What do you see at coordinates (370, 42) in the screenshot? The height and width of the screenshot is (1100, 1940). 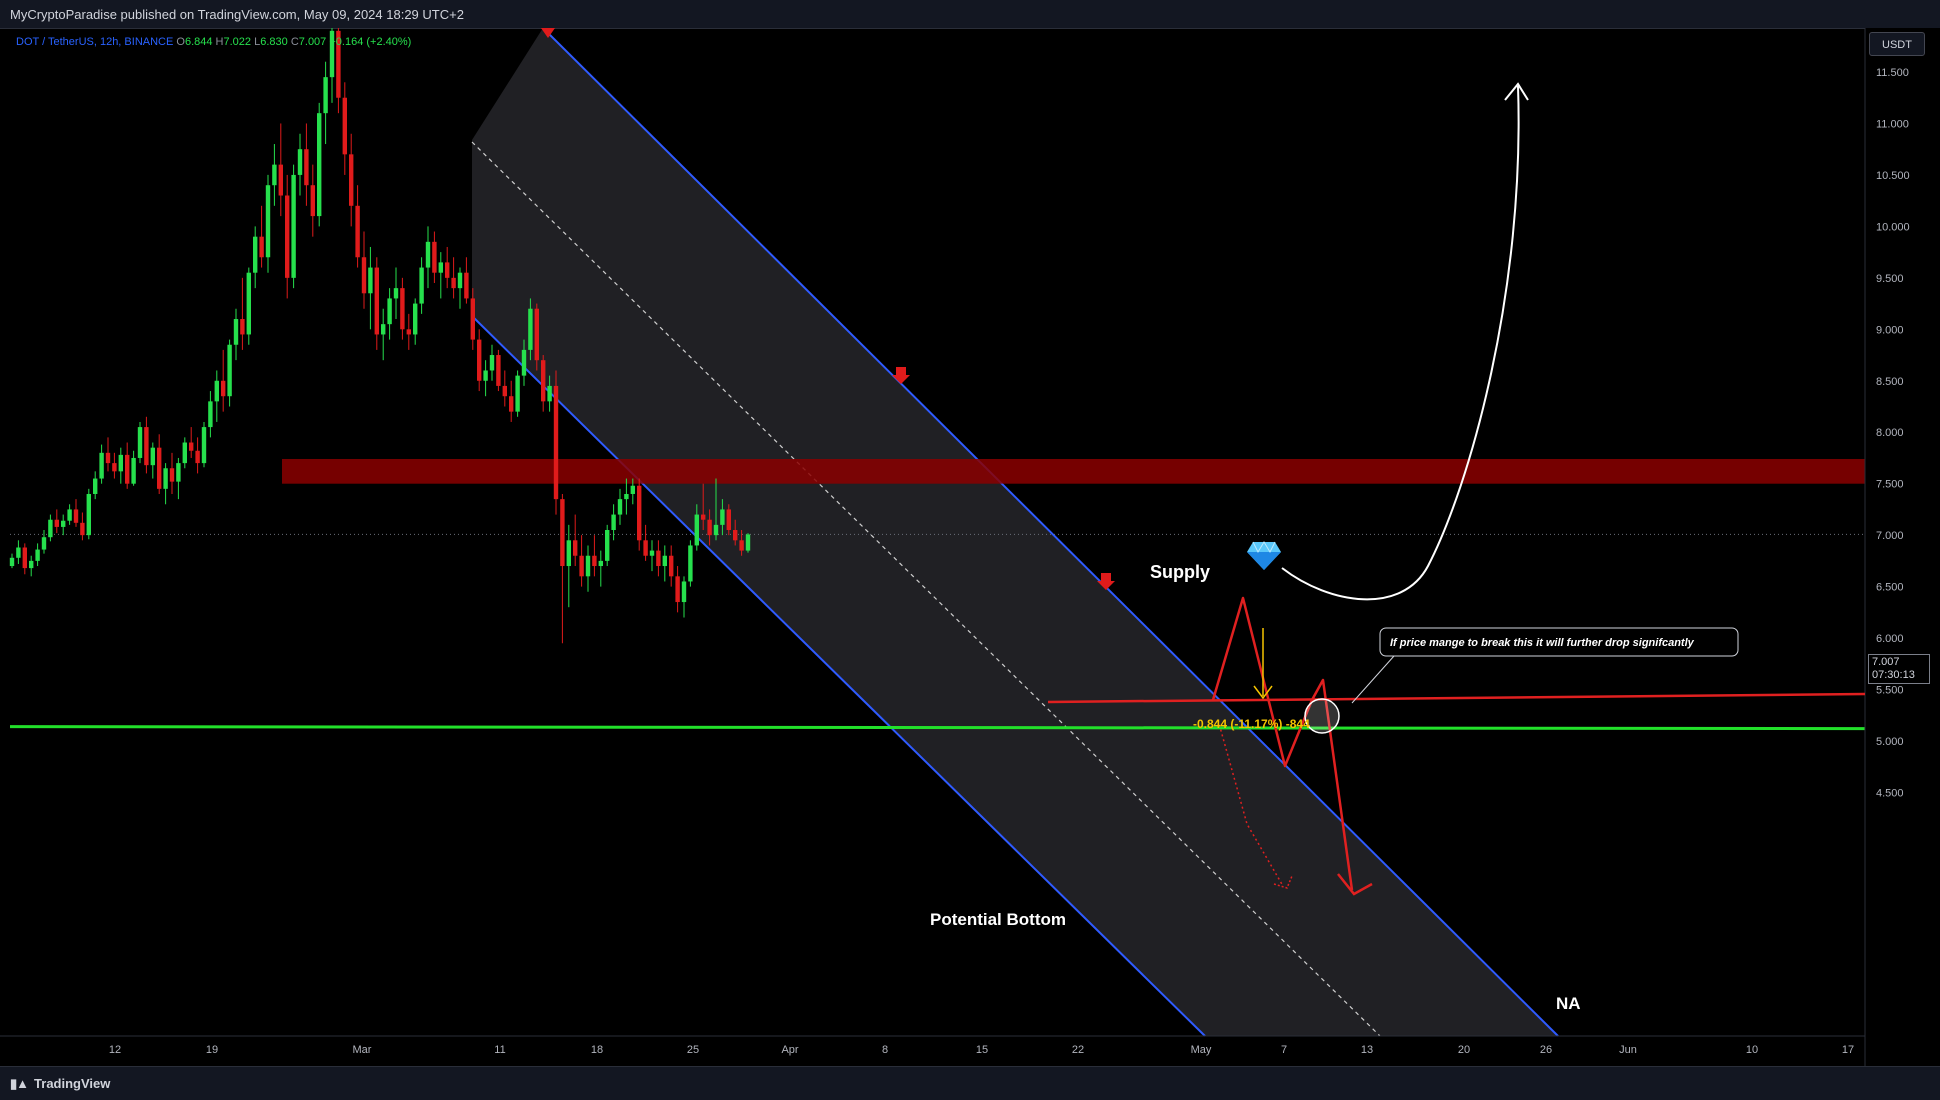 I see `change-value: +0.164 (+2.40%)` at bounding box center [370, 42].